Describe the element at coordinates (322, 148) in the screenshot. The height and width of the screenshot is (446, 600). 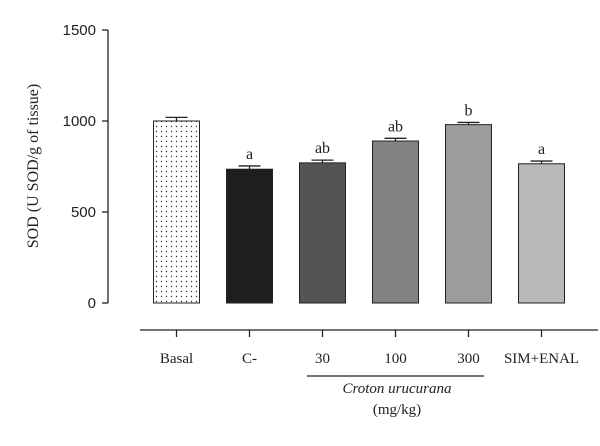
I see `significance-label-2: ab` at that location.